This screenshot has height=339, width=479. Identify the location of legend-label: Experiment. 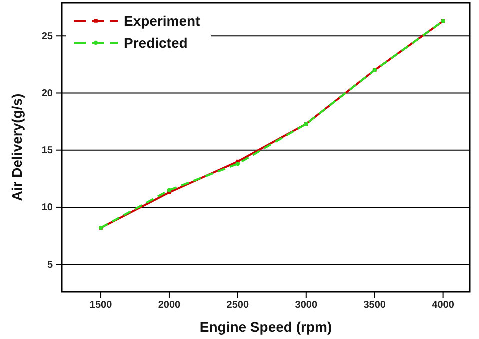
(162, 21).